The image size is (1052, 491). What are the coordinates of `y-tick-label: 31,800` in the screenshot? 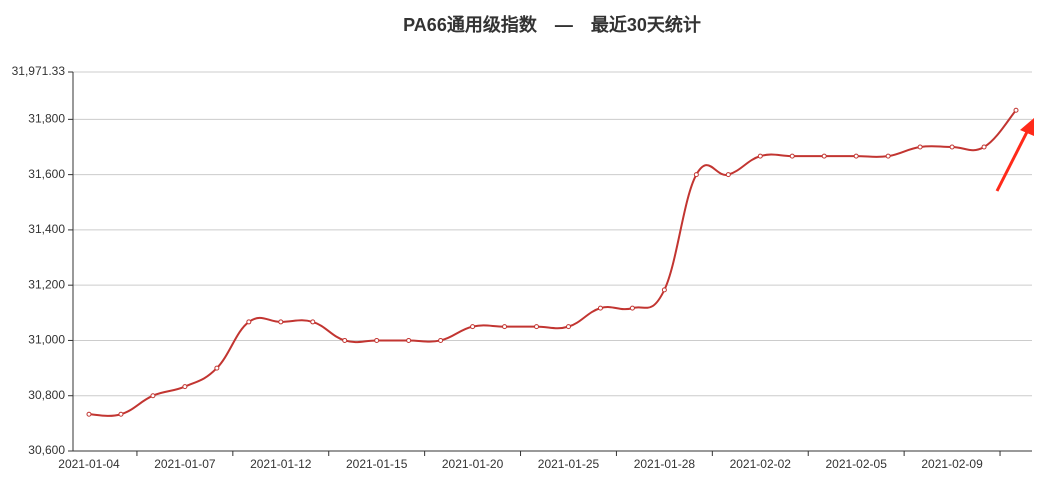 It's located at (46, 119).